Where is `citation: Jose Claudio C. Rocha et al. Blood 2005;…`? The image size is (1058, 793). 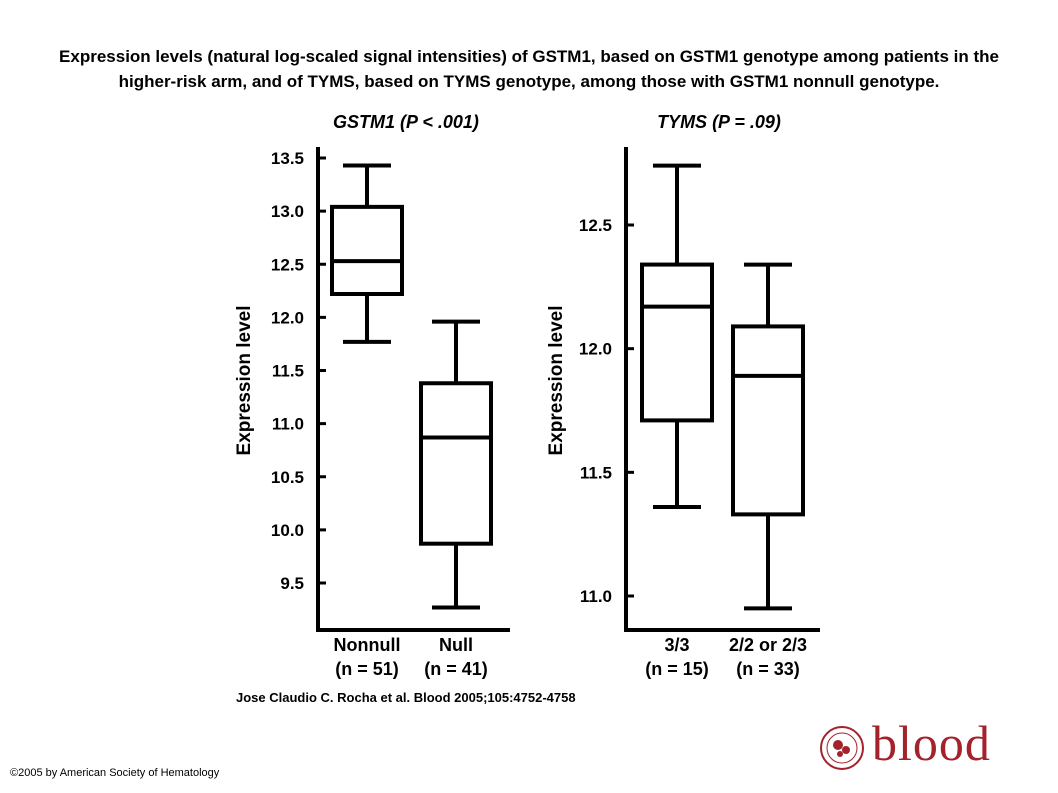 citation: Jose Claudio C. Rocha et al. Blood 2005;… is located at coordinates (406, 697).